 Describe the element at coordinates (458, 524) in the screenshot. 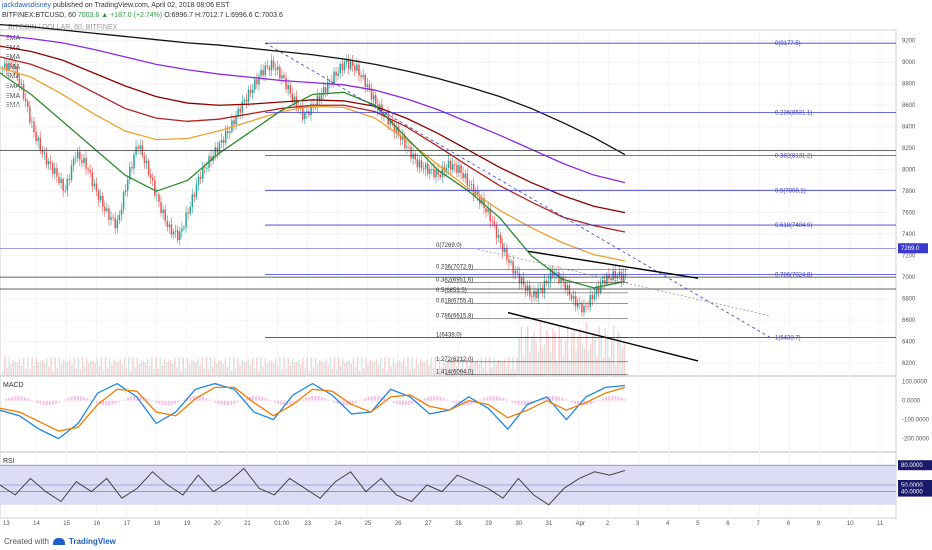

I see `x-tick-label: 28` at that location.